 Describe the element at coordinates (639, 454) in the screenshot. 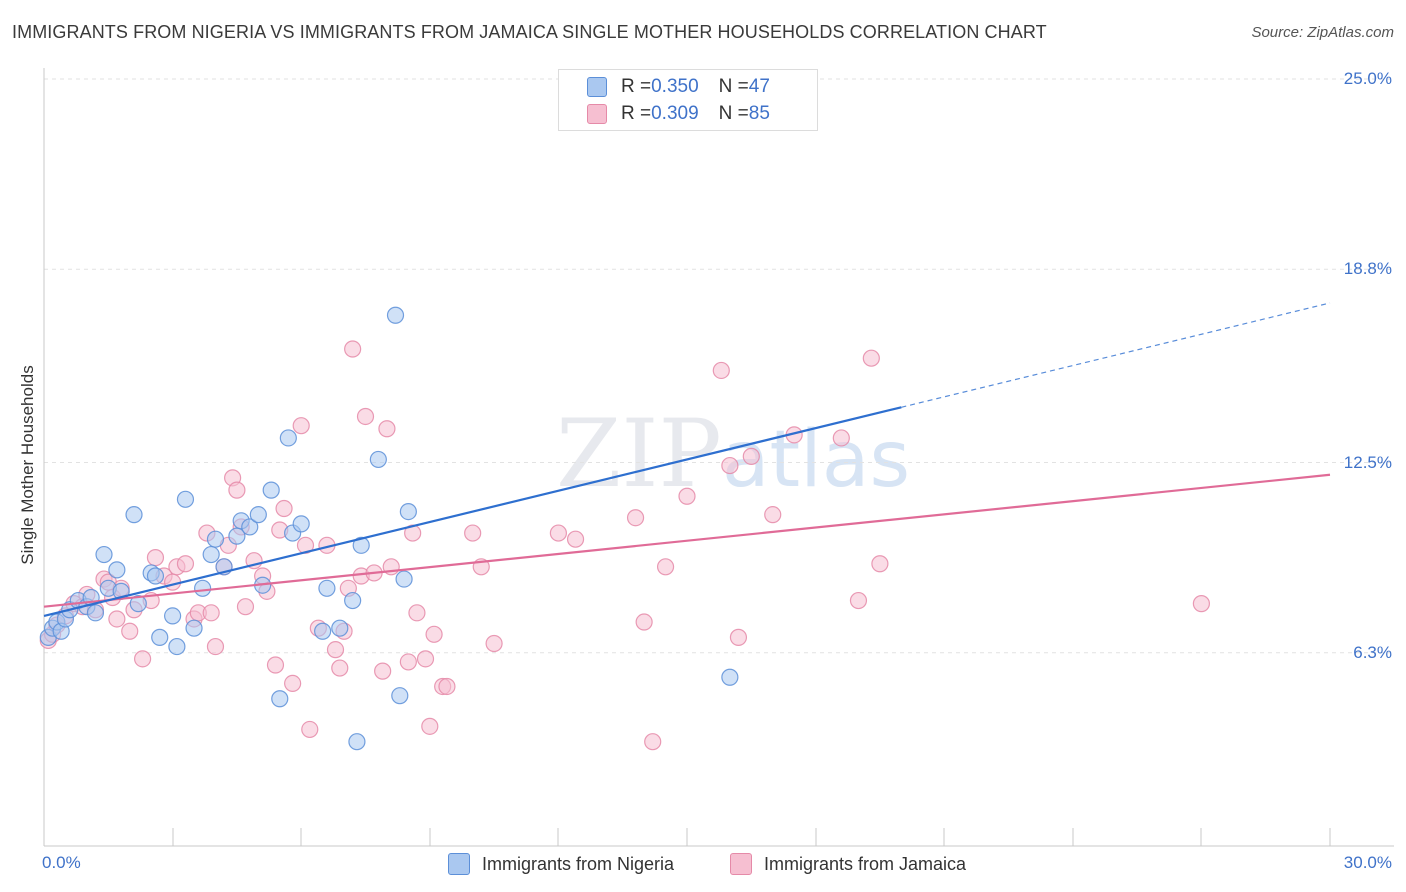

I see `watermark-zip: ZIP` at that location.